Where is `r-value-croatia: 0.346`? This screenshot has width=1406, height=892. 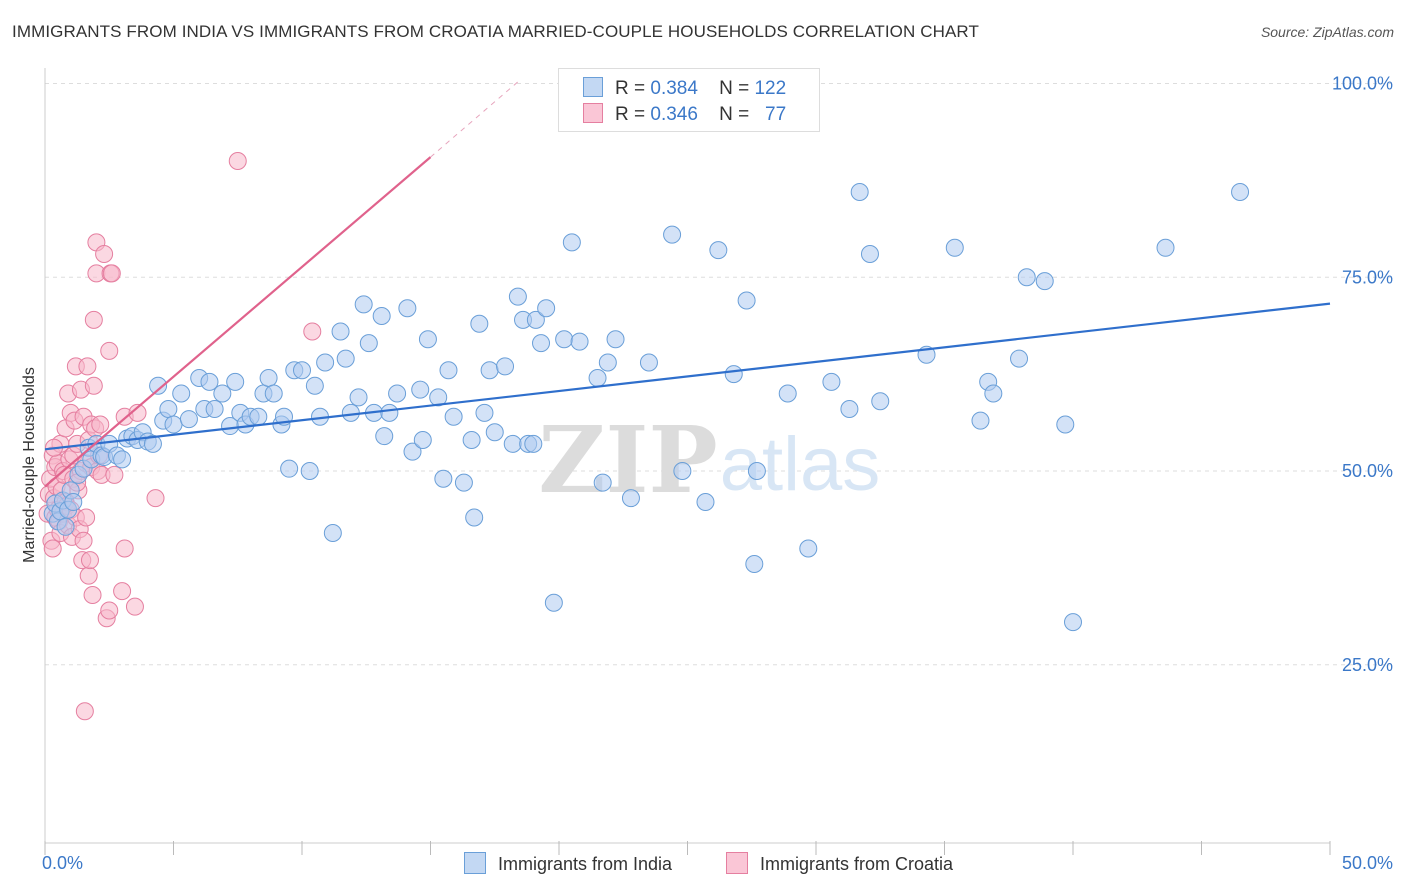 r-value-croatia: 0.346 is located at coordinates (674, 114).